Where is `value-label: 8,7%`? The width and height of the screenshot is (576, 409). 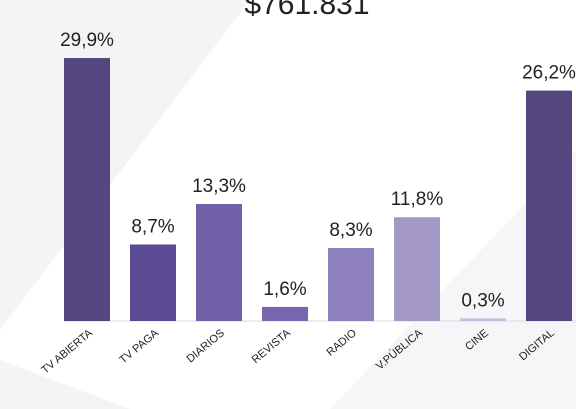 value-label: 8,7% is located at coordinates (152, 226).